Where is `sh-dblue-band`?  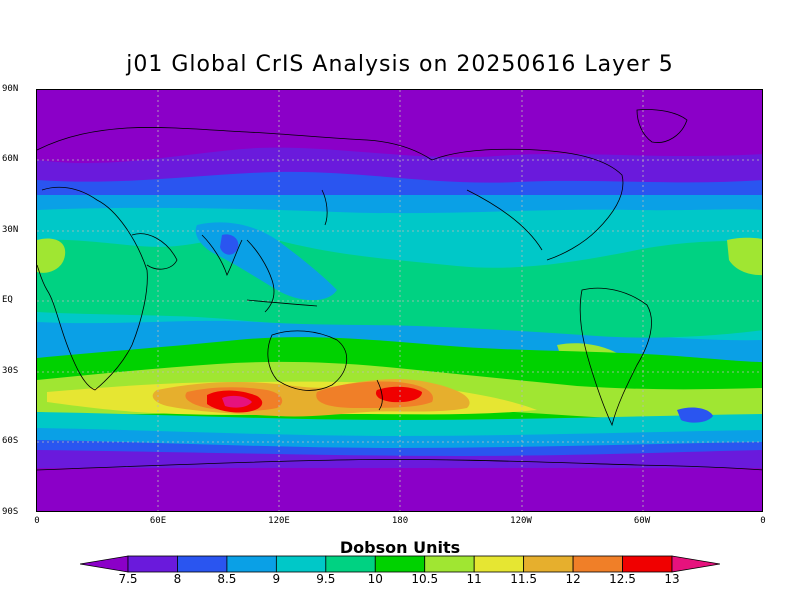
sh-dblue-band is located at coordinates (399, 448).